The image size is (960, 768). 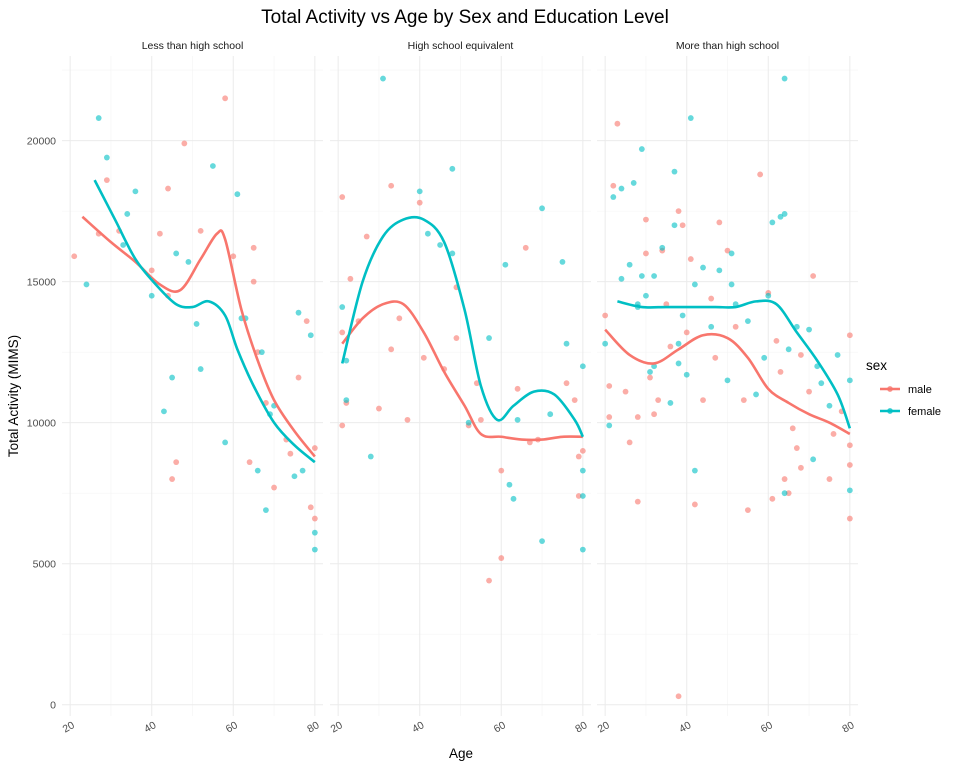 I want to click on facet-strip-label: More than high school, so click(x=727, y=46).